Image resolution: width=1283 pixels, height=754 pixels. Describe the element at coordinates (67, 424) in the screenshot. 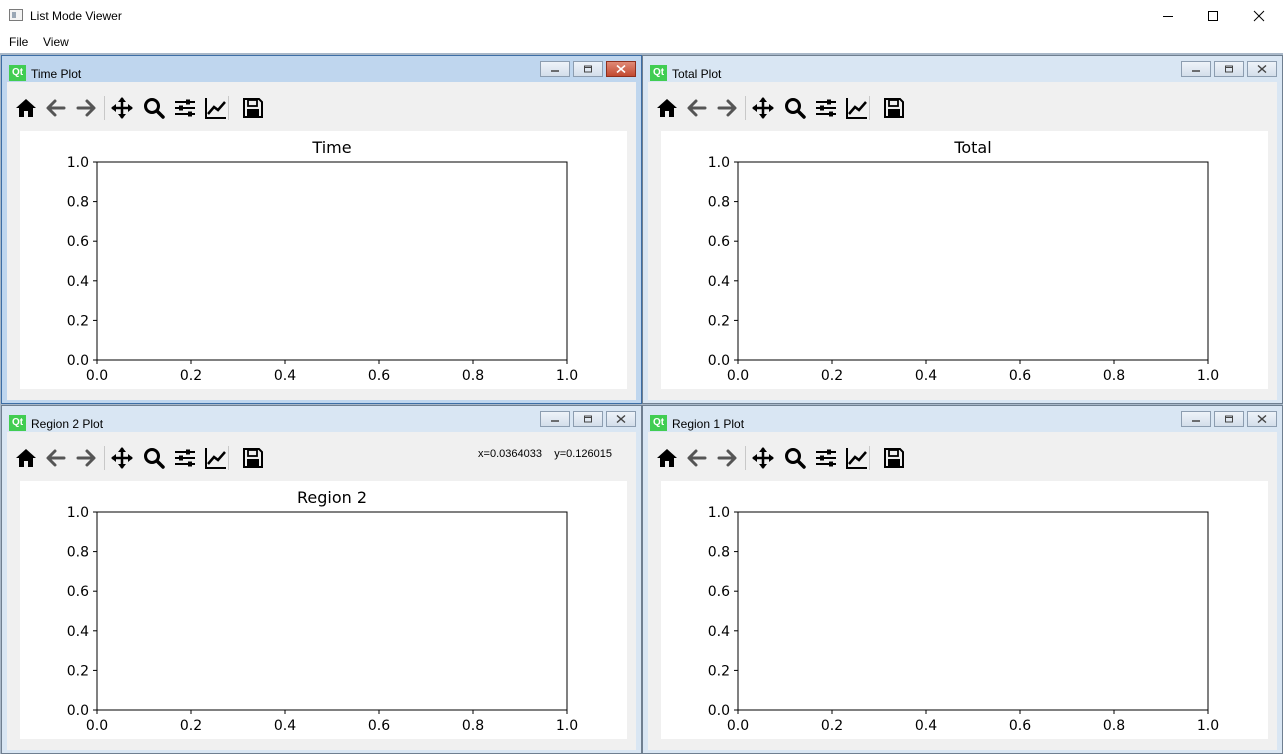

I see `subwindow-title: Region 2 Plot` at that location.